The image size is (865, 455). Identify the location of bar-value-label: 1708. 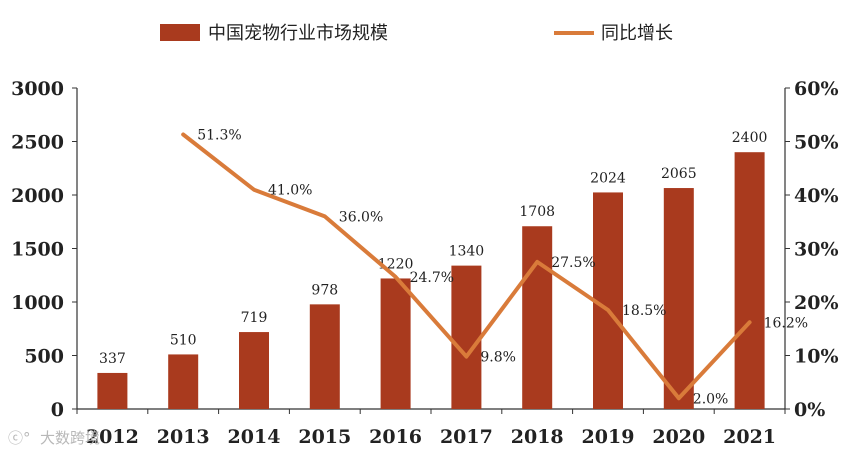
(537, 212).